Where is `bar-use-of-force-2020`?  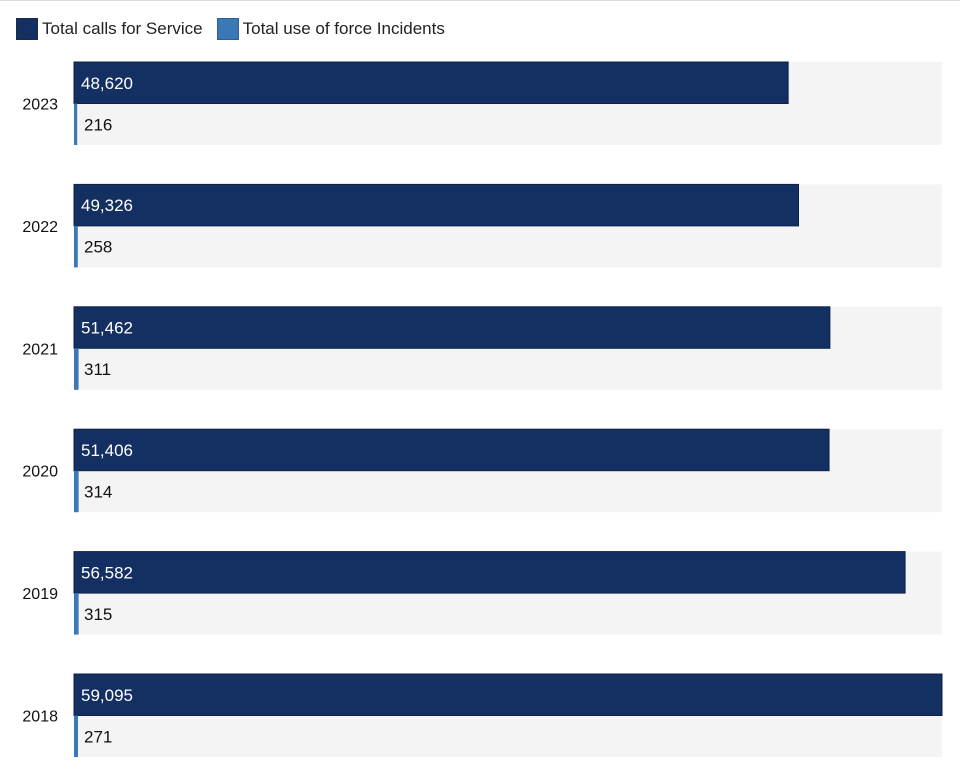
bar-use-of-force-2020 is located at coordinates (76, 491).